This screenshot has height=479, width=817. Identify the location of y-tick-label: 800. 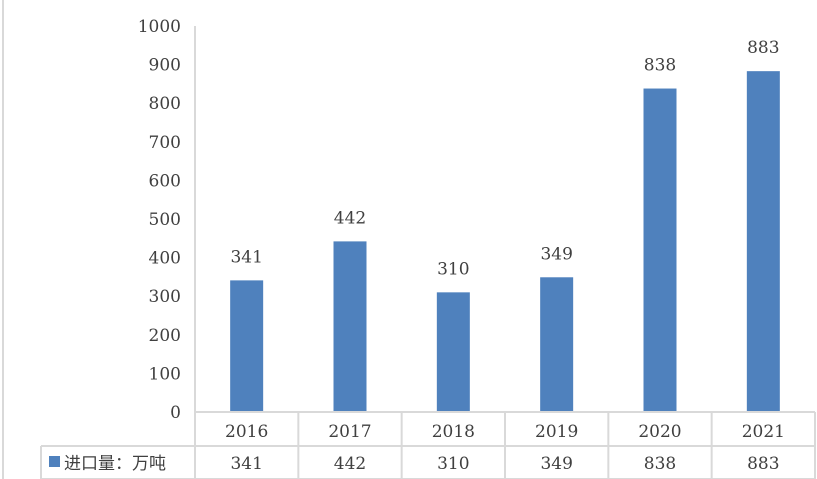
(165, 104).